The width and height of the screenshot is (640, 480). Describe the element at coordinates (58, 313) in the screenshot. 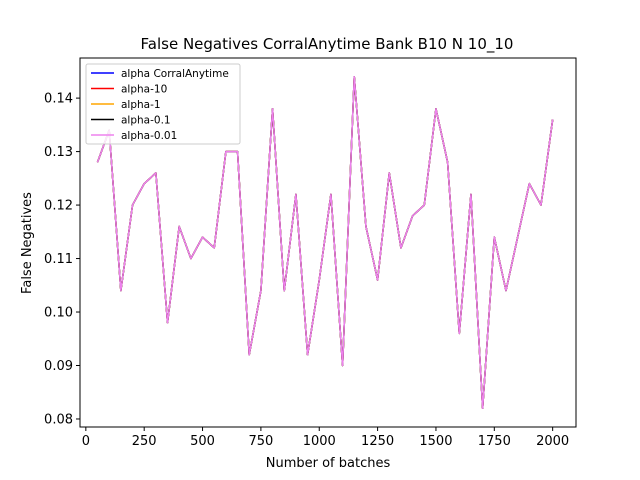

I see `y-tick-label: 0.10` at that location.